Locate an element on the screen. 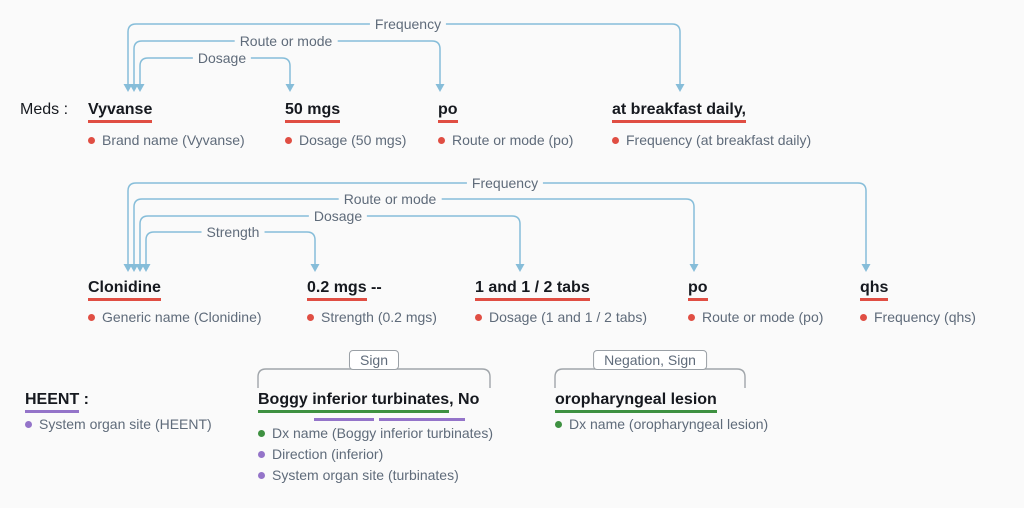 The image size is (1024, 508). tag-strength: Strength (0.2 mgs) is located at coordinates (372, 317).